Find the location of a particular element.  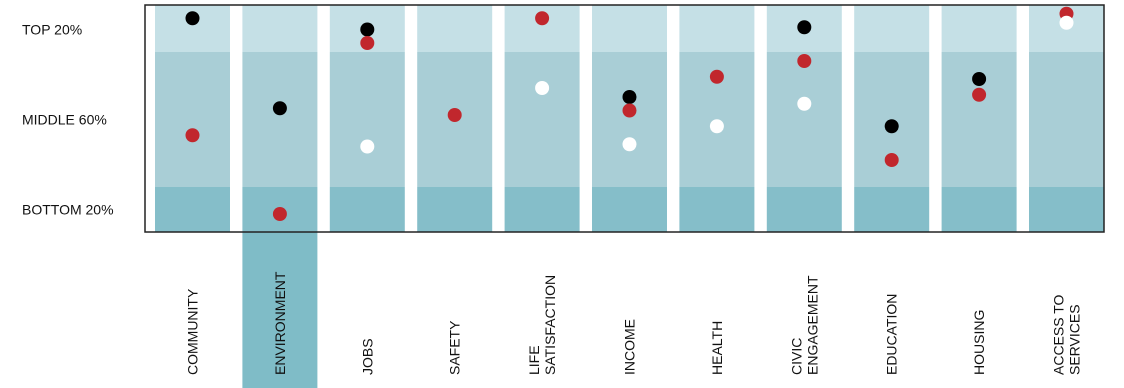

category-label: SATISFACTION is located at coordinates (550, 325).